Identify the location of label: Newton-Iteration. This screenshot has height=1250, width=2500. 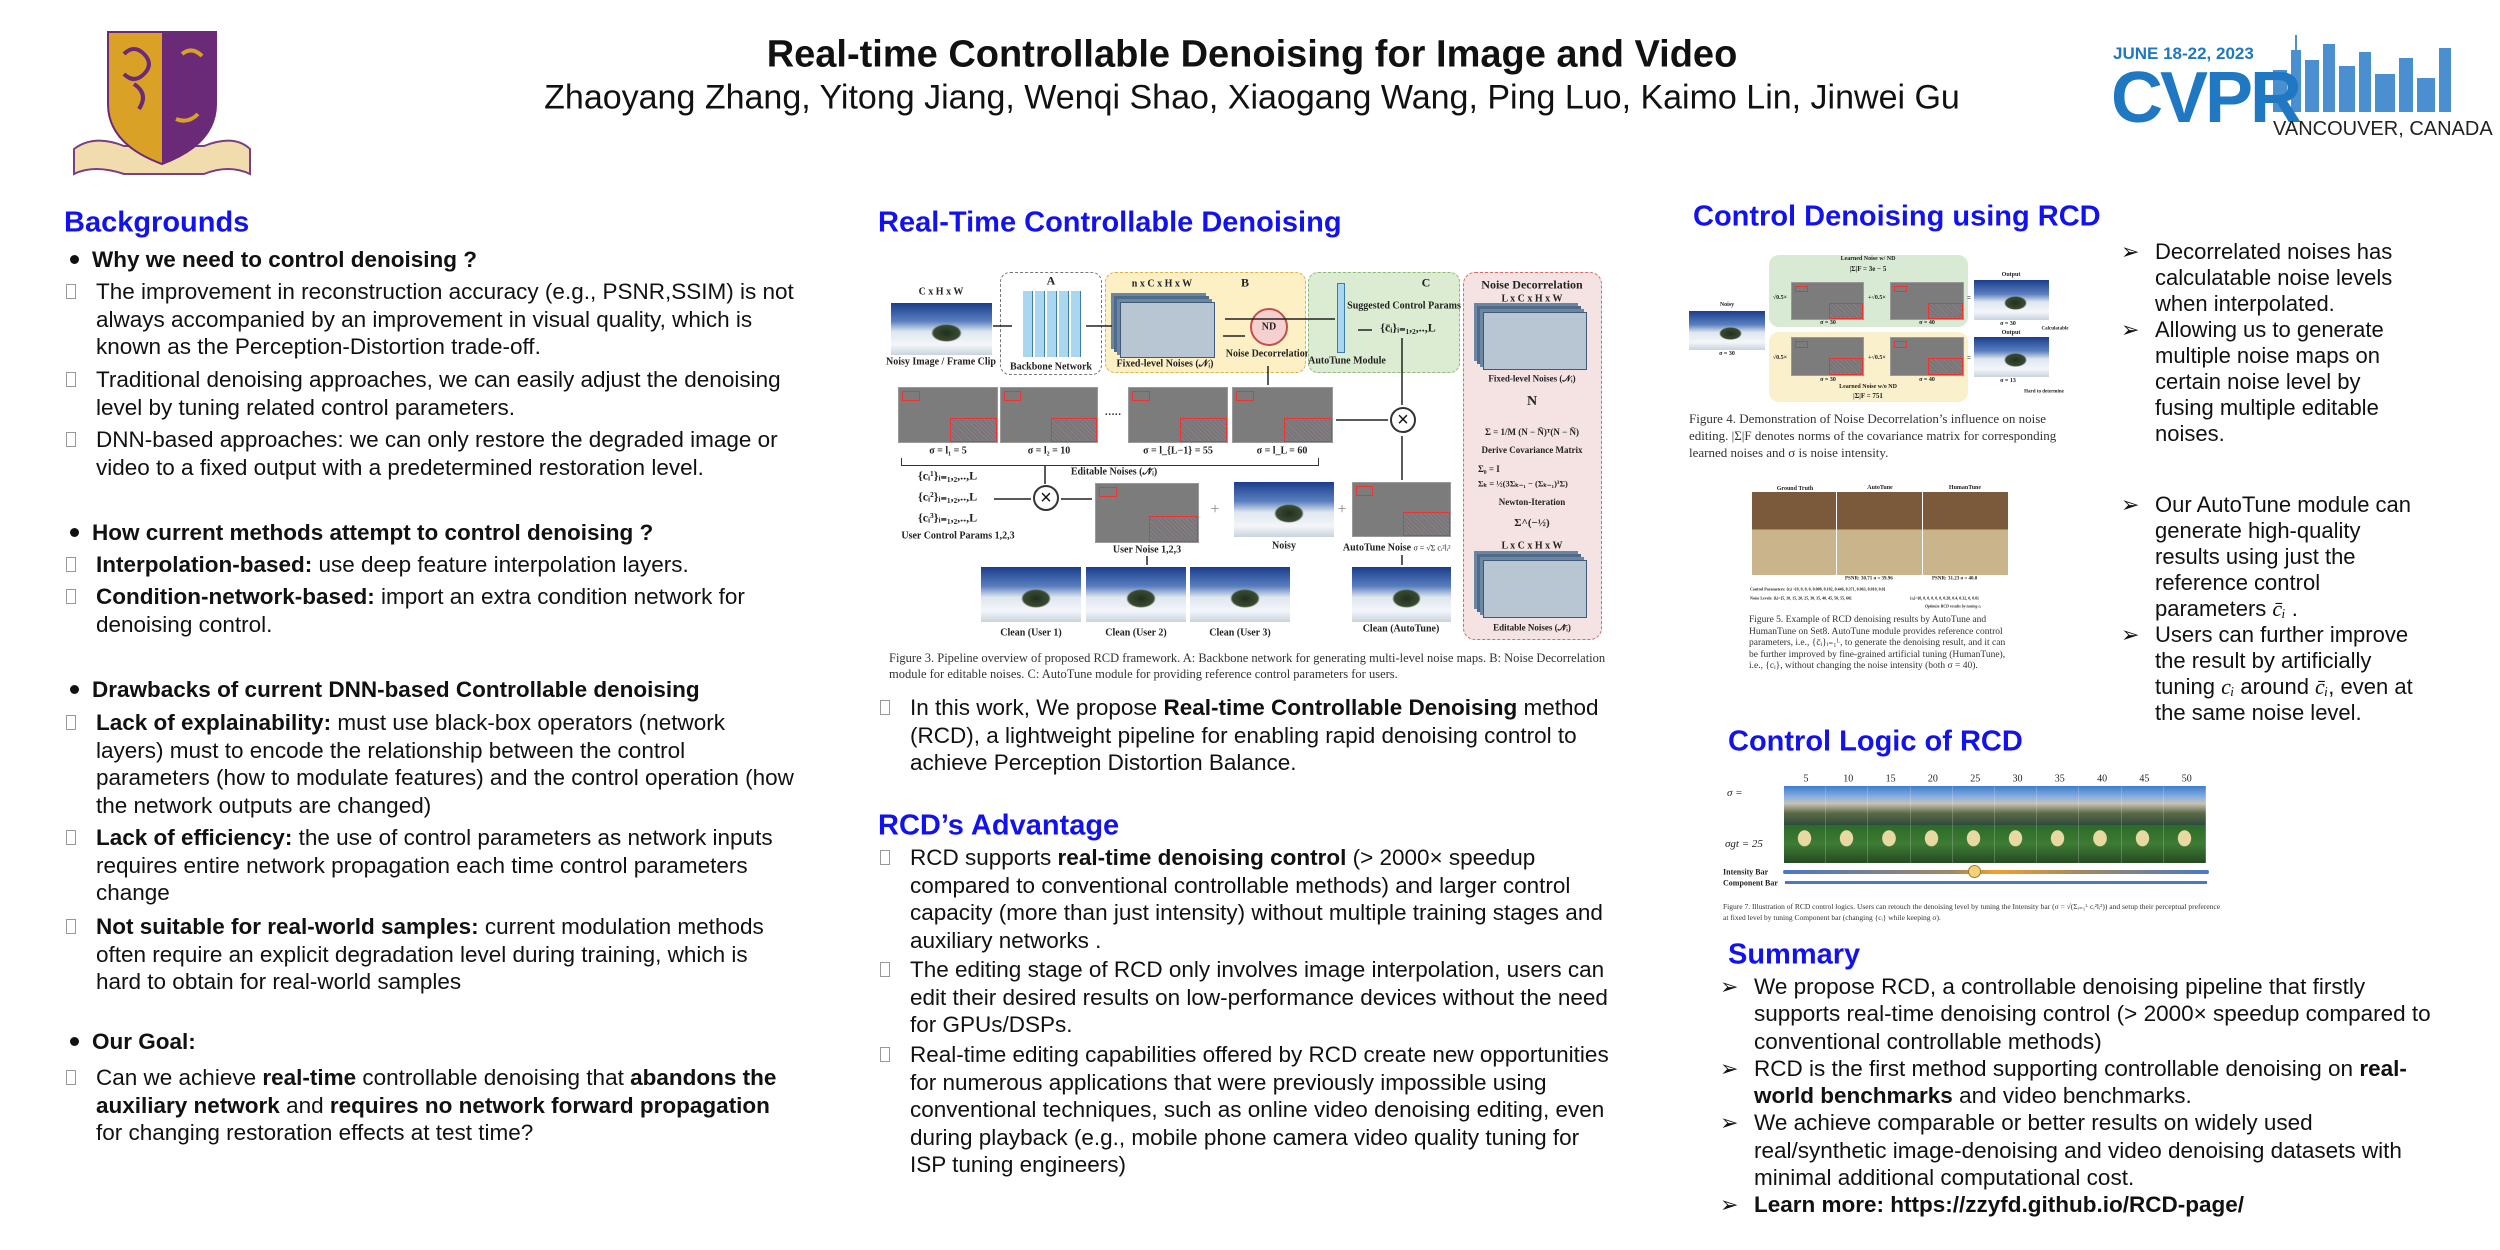
(1532, 502).